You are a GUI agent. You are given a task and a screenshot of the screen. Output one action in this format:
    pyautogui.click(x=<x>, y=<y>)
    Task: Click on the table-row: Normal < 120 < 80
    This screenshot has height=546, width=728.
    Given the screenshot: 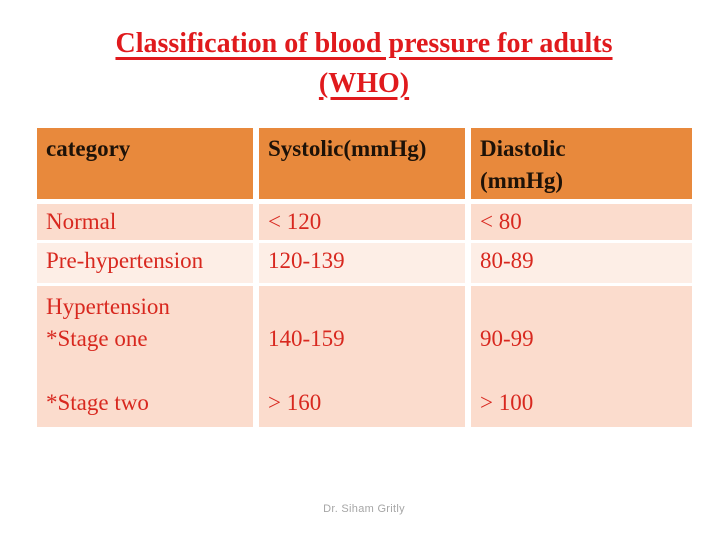 What is the action you would take?
    pyautogui.click(x=364, y=222)
    